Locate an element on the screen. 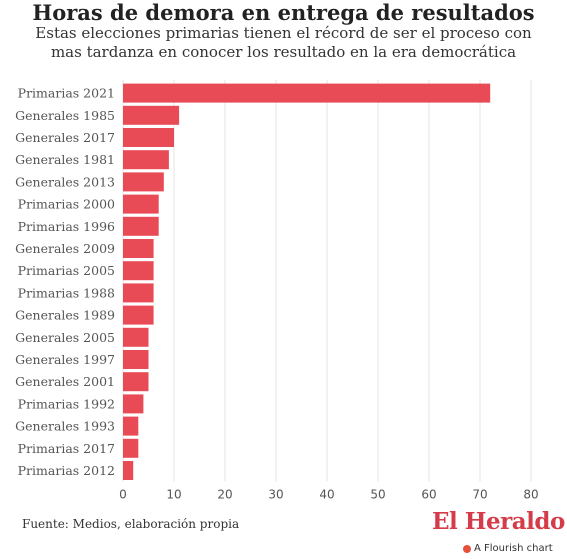  category-label: Primarias 2021 is located at coordinates (66, 93).